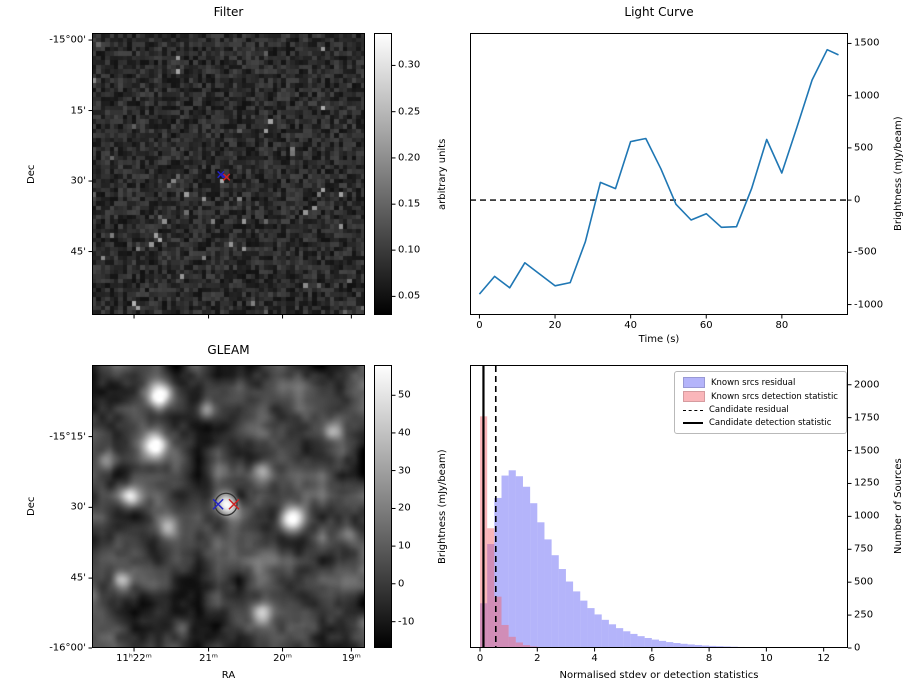 This screenshot has height=699, width=916. I want to click on tick-label: -15°15', so click(67, 437).